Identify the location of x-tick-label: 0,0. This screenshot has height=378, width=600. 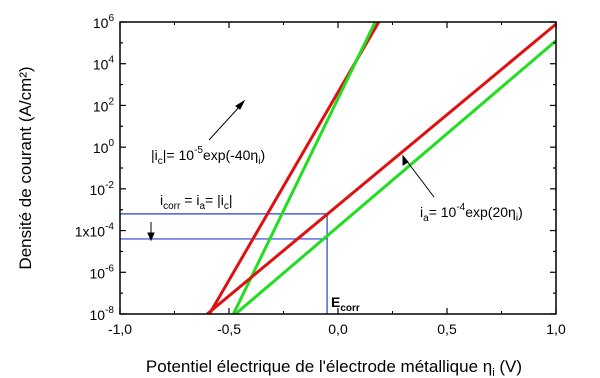
(338, 329).